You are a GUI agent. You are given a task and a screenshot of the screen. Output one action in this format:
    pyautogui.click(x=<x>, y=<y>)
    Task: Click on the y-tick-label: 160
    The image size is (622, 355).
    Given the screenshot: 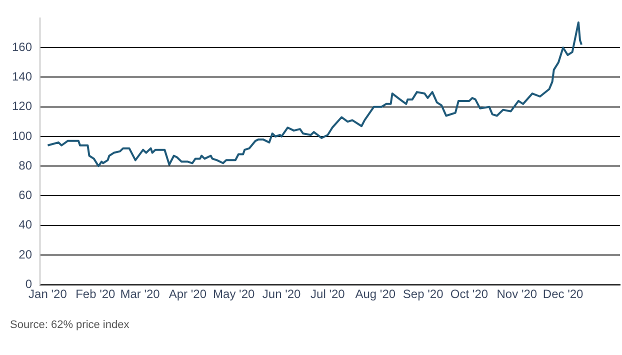 What is the action you would take?
    pyautogui.click(x=22, y=47)
    